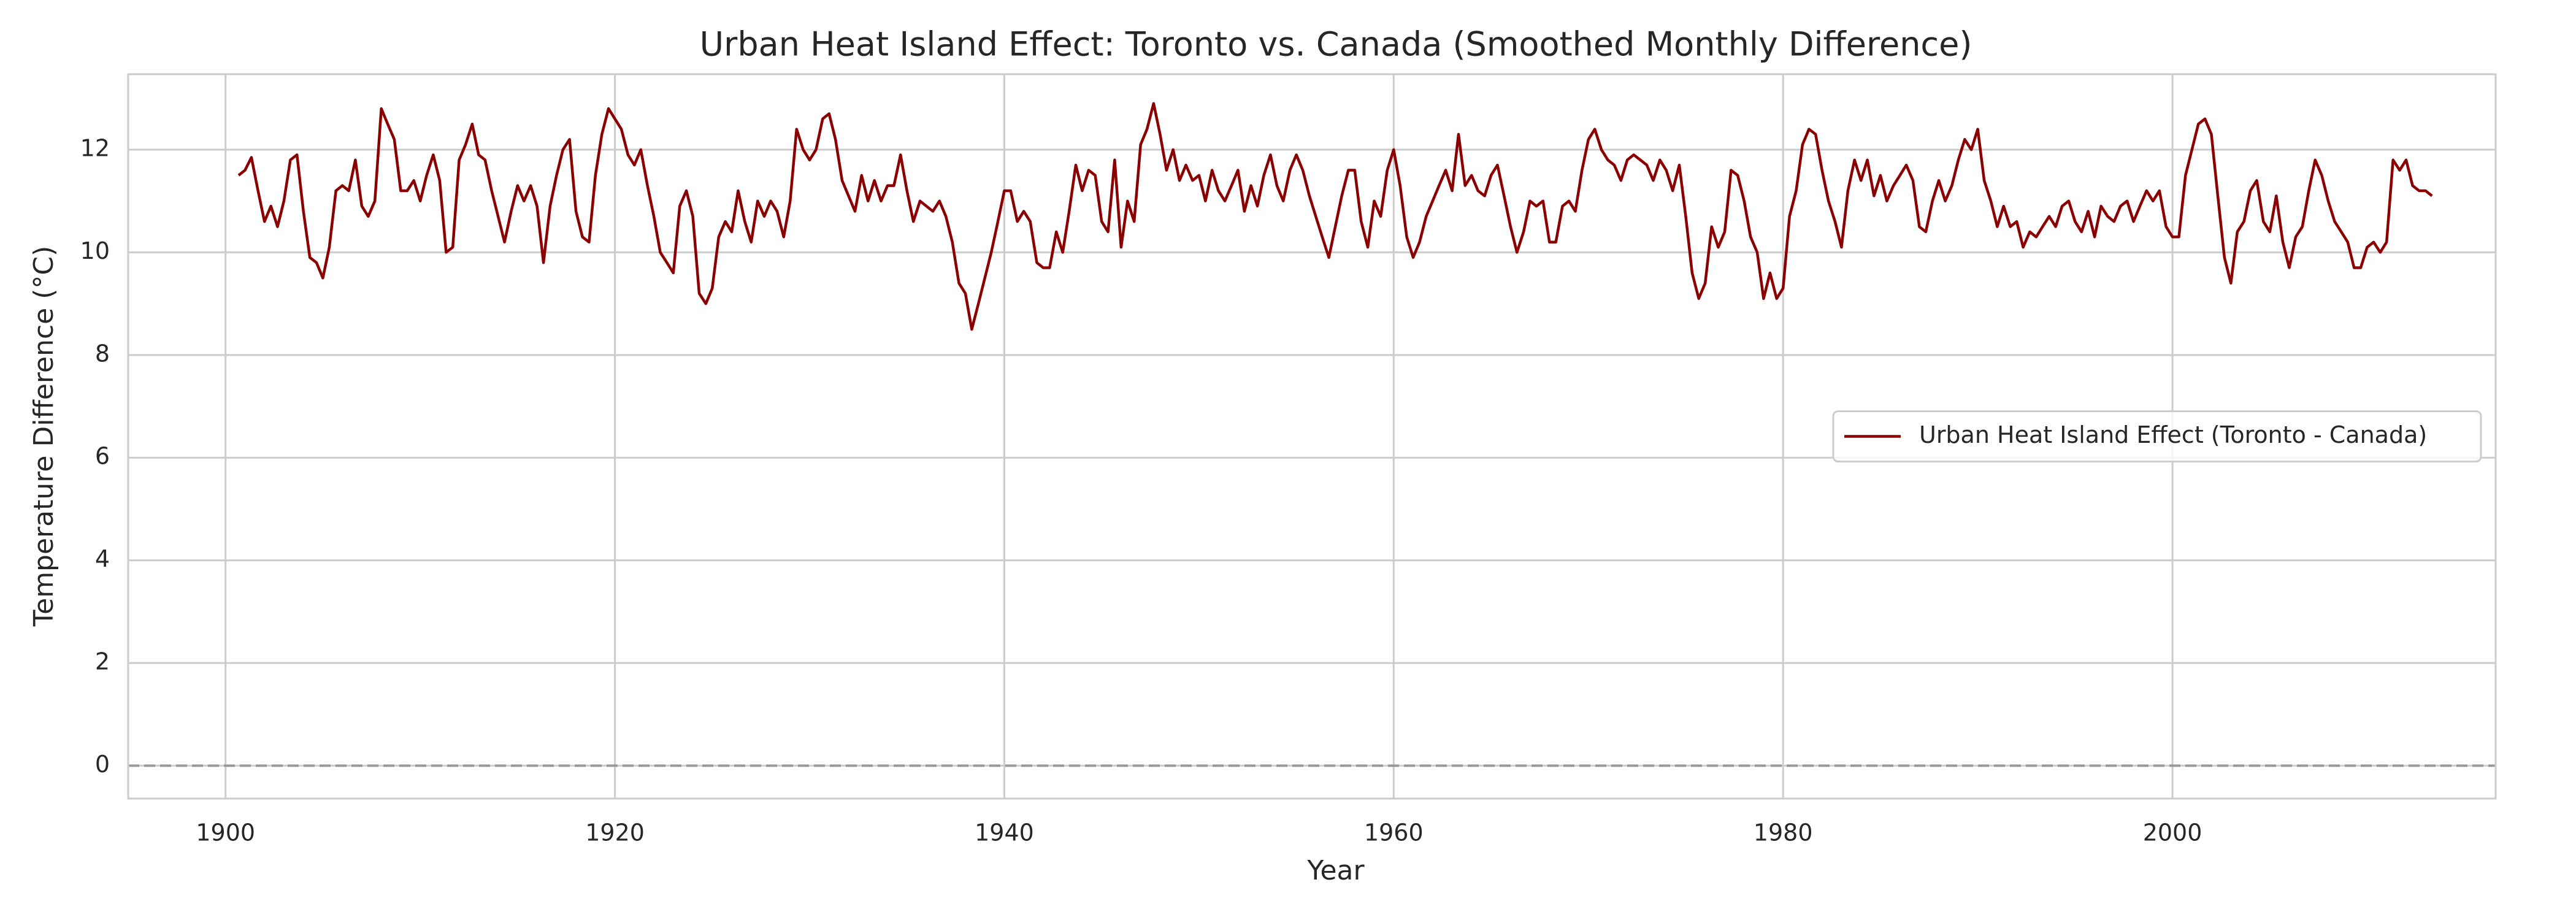 This screenshot has height=920, width=2576. I want to click on x-tick-label: 1940, so click(1004, 832).